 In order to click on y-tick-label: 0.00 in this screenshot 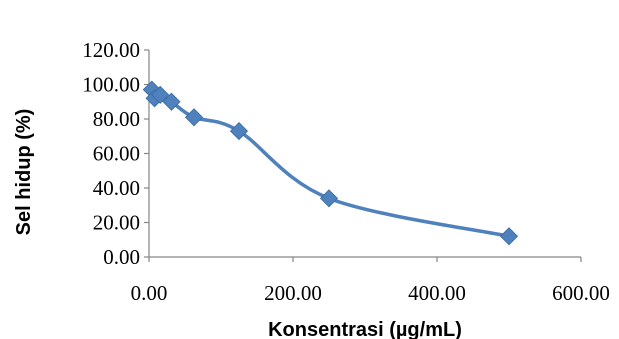, I will do `click(121, 257)`.